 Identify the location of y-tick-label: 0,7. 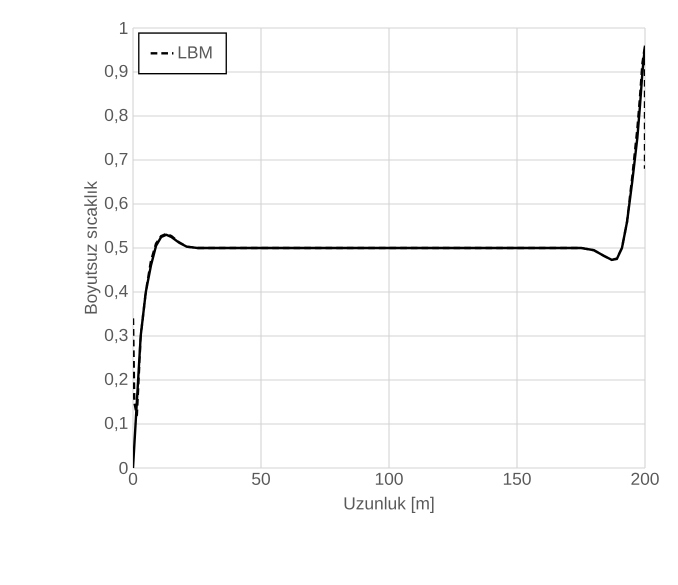
(116, 160).